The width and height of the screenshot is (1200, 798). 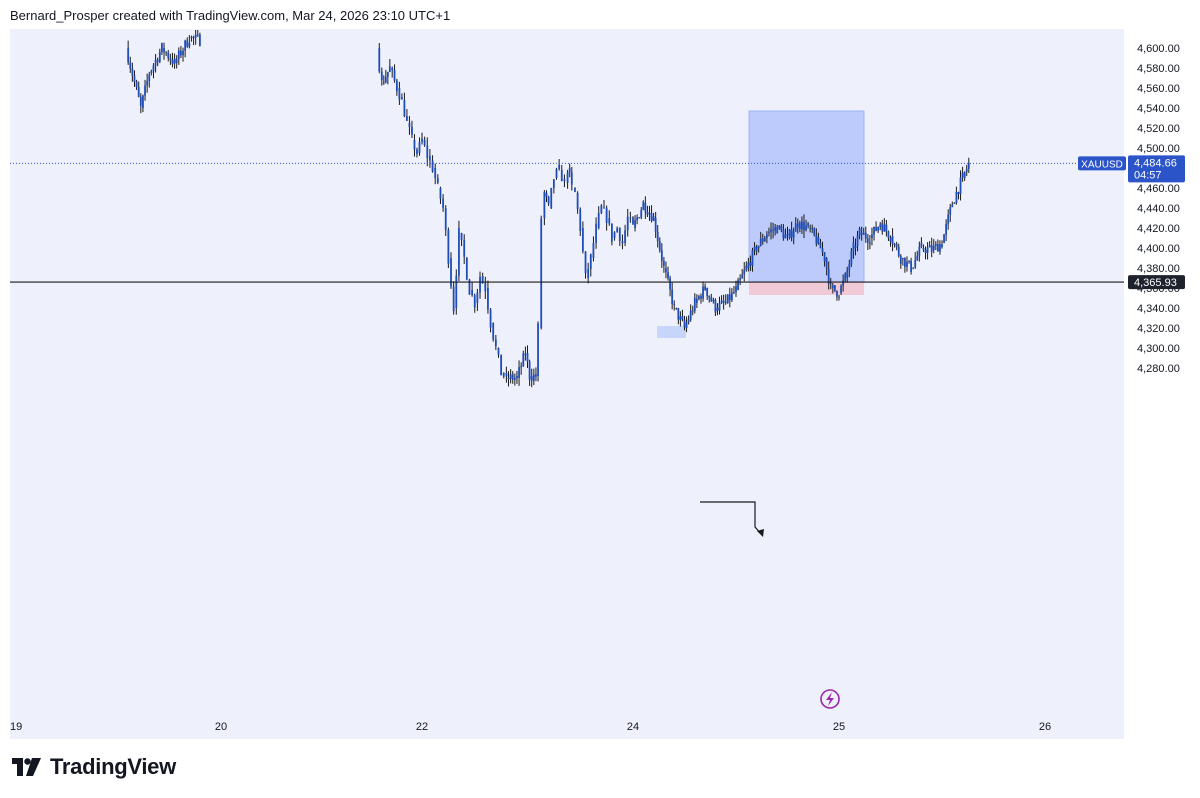 I want to click on arrow-head, so click(x=760, y=533).